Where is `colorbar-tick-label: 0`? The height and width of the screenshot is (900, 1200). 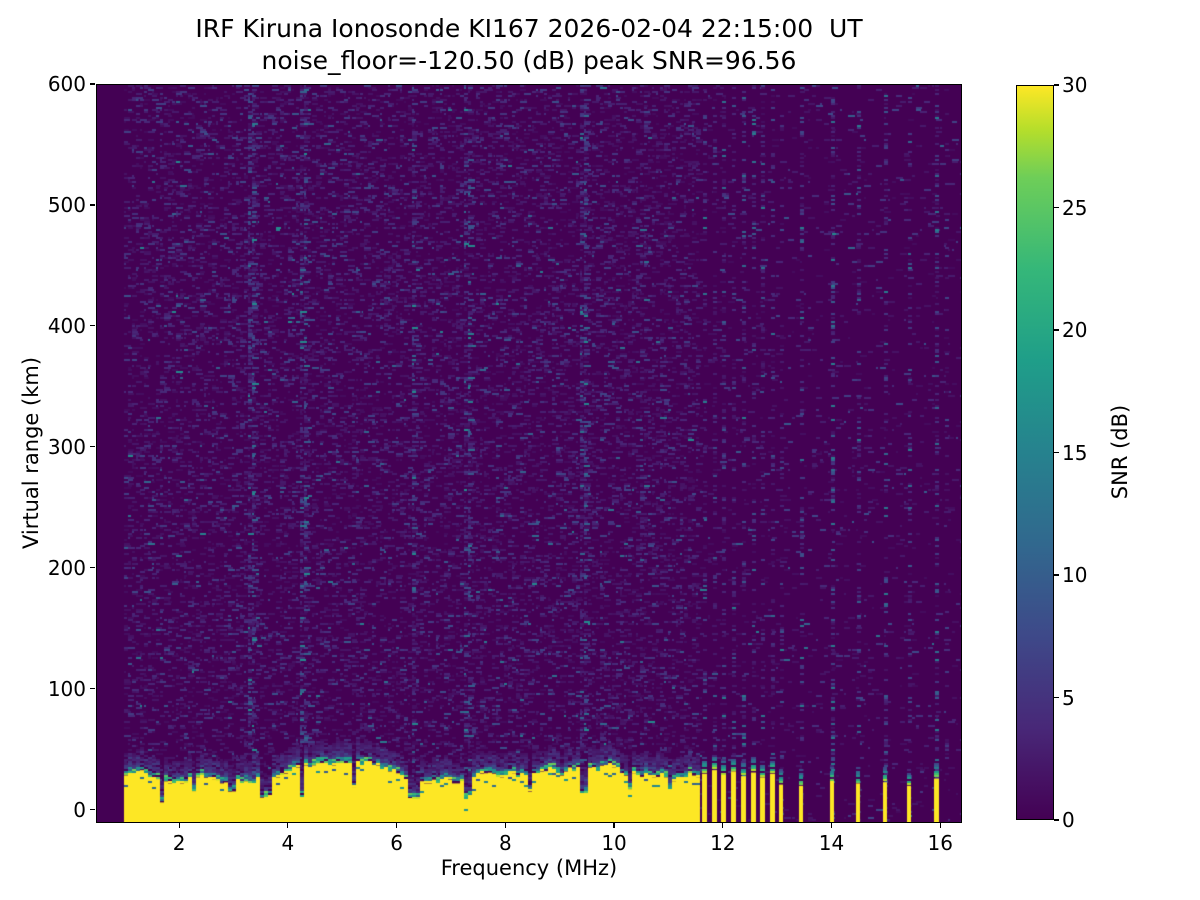 colorbar-tick-label: 0 is located at coordinates (1068, 820).